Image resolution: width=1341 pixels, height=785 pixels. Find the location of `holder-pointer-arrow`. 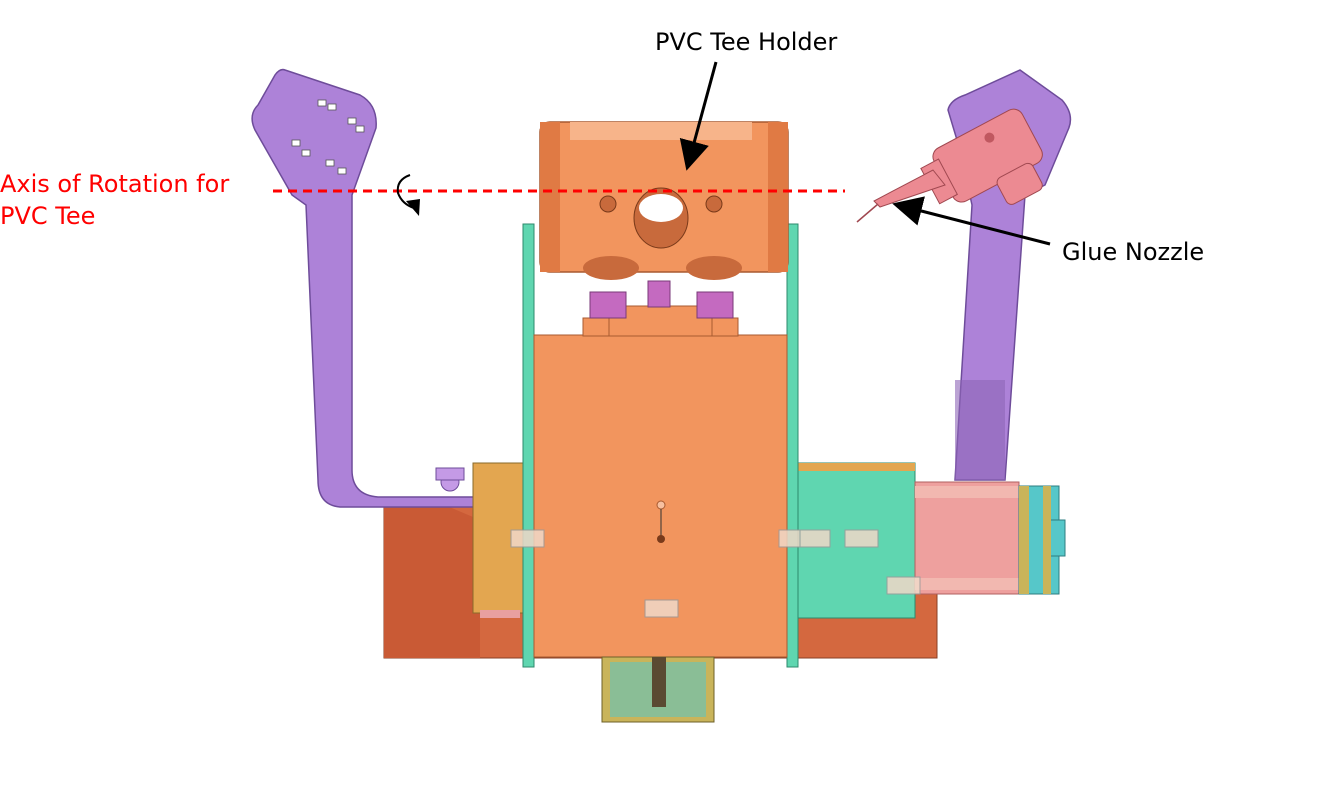

holder-pointer-arrow is located at coordinates (698, 116).